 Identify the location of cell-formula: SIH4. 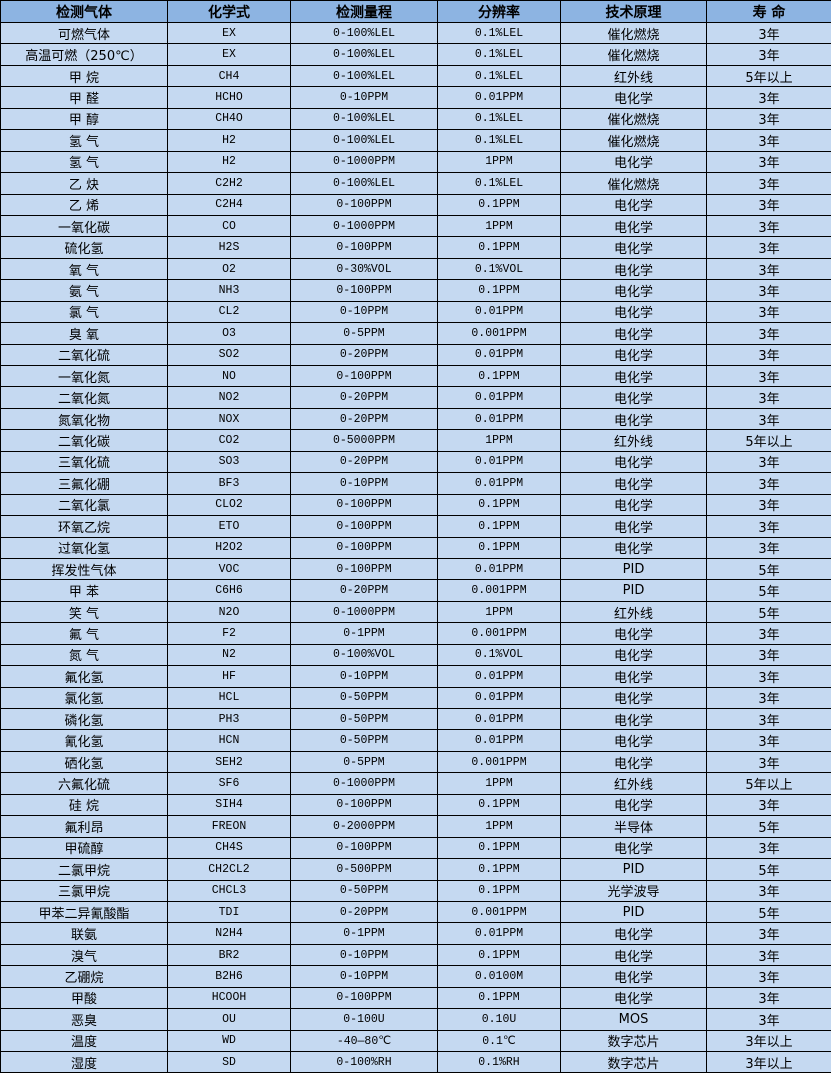
(229, 805).